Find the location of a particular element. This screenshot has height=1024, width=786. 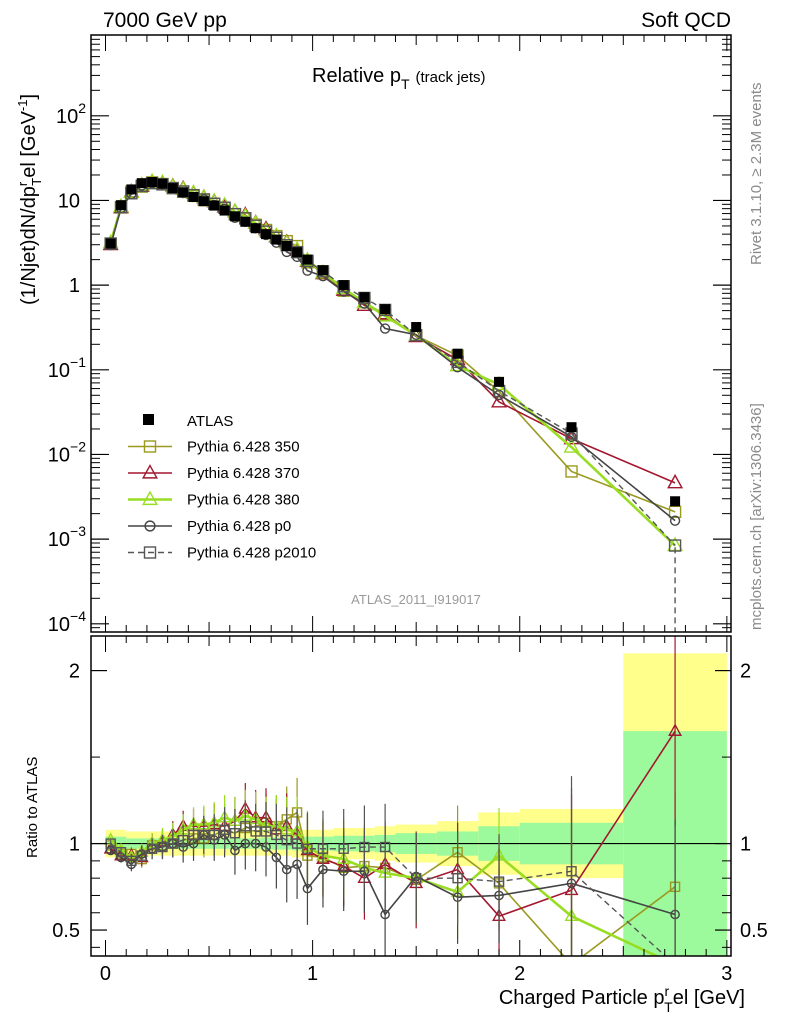

ratio-y-tick-label-right: 0.5 is located at coordinates (754, 931).